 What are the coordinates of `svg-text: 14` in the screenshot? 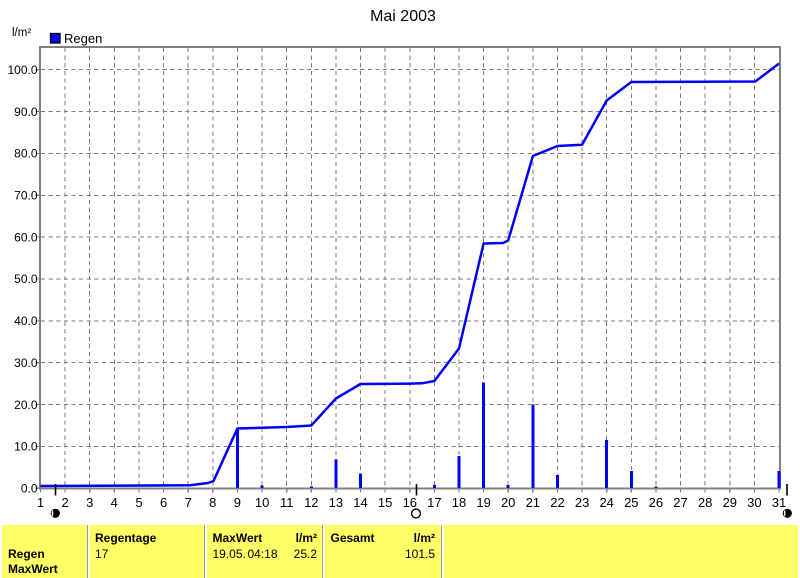 It's located at (360, 502).